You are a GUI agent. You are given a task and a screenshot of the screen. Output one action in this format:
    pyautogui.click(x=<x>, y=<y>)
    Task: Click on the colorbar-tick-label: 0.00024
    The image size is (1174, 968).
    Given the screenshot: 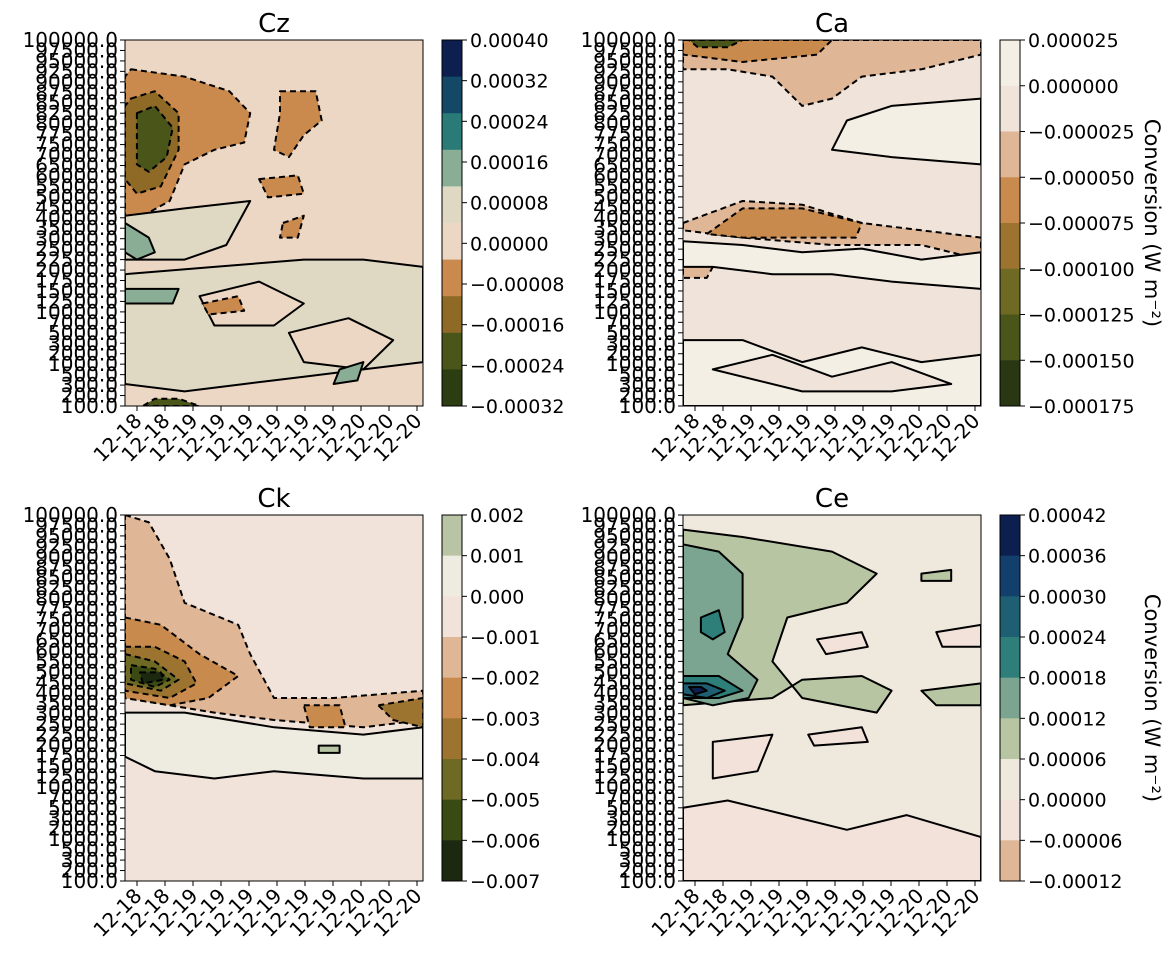 What is the action you would take?
    pyautogui.click(x=1067, y=638)
    